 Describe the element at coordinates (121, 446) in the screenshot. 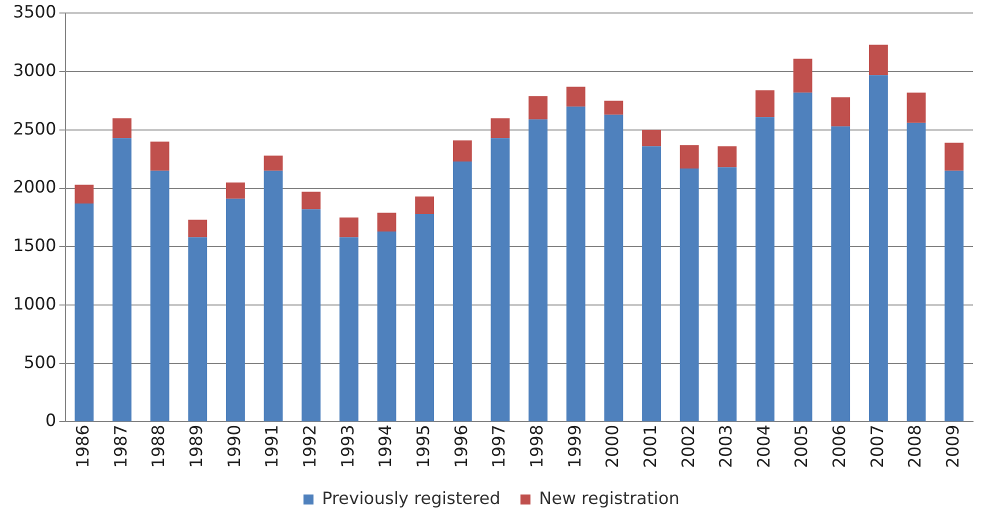

I see `x-tick-label: 1987` at that location.